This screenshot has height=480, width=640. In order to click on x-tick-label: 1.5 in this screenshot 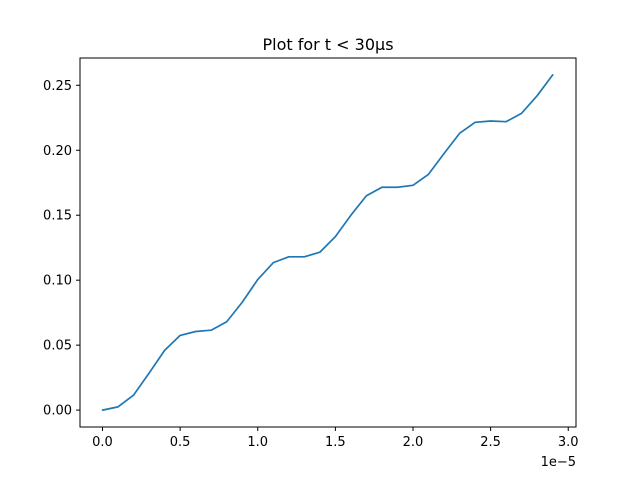, I will do `click(335, 442)`.